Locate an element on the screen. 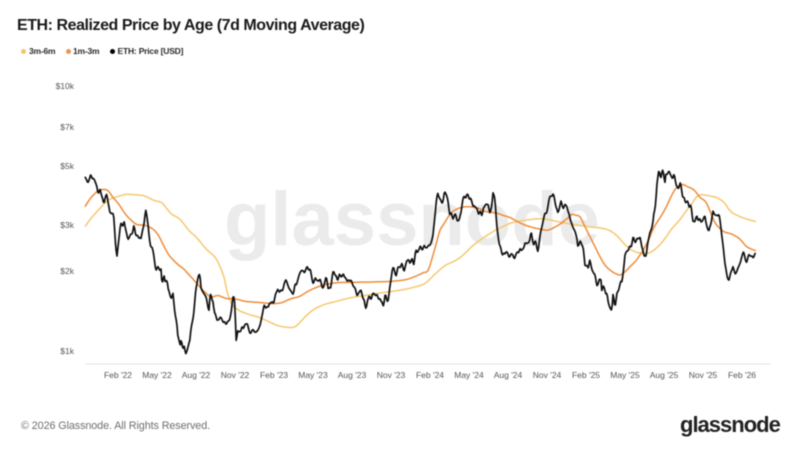  svg-text: Feb '24 is located at coordinates (430, 375).